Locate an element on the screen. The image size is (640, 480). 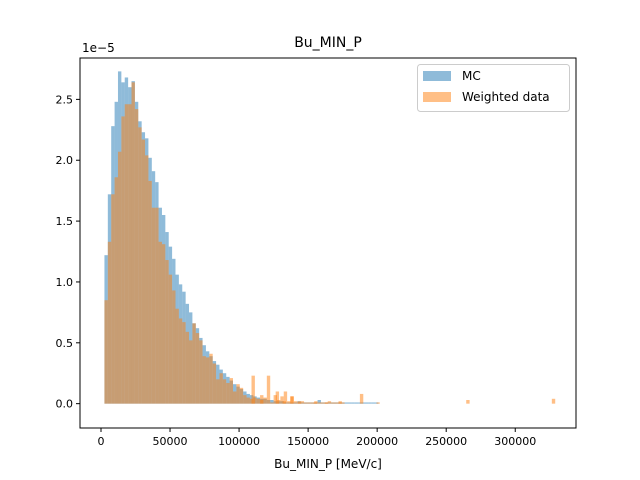
legend-swatch-weighted-data is located at coordinates (437, 97).